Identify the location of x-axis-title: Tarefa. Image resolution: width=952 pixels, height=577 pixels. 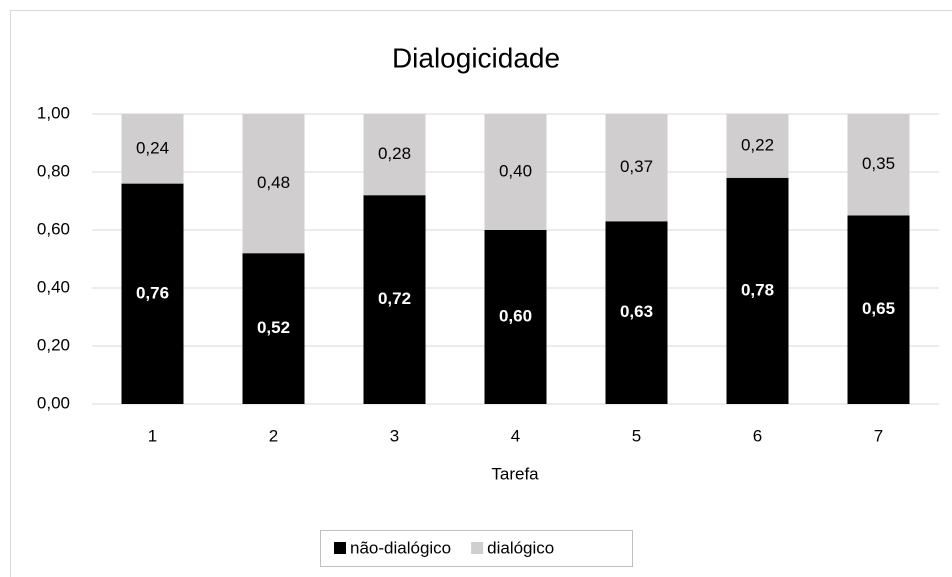
(515, 473).